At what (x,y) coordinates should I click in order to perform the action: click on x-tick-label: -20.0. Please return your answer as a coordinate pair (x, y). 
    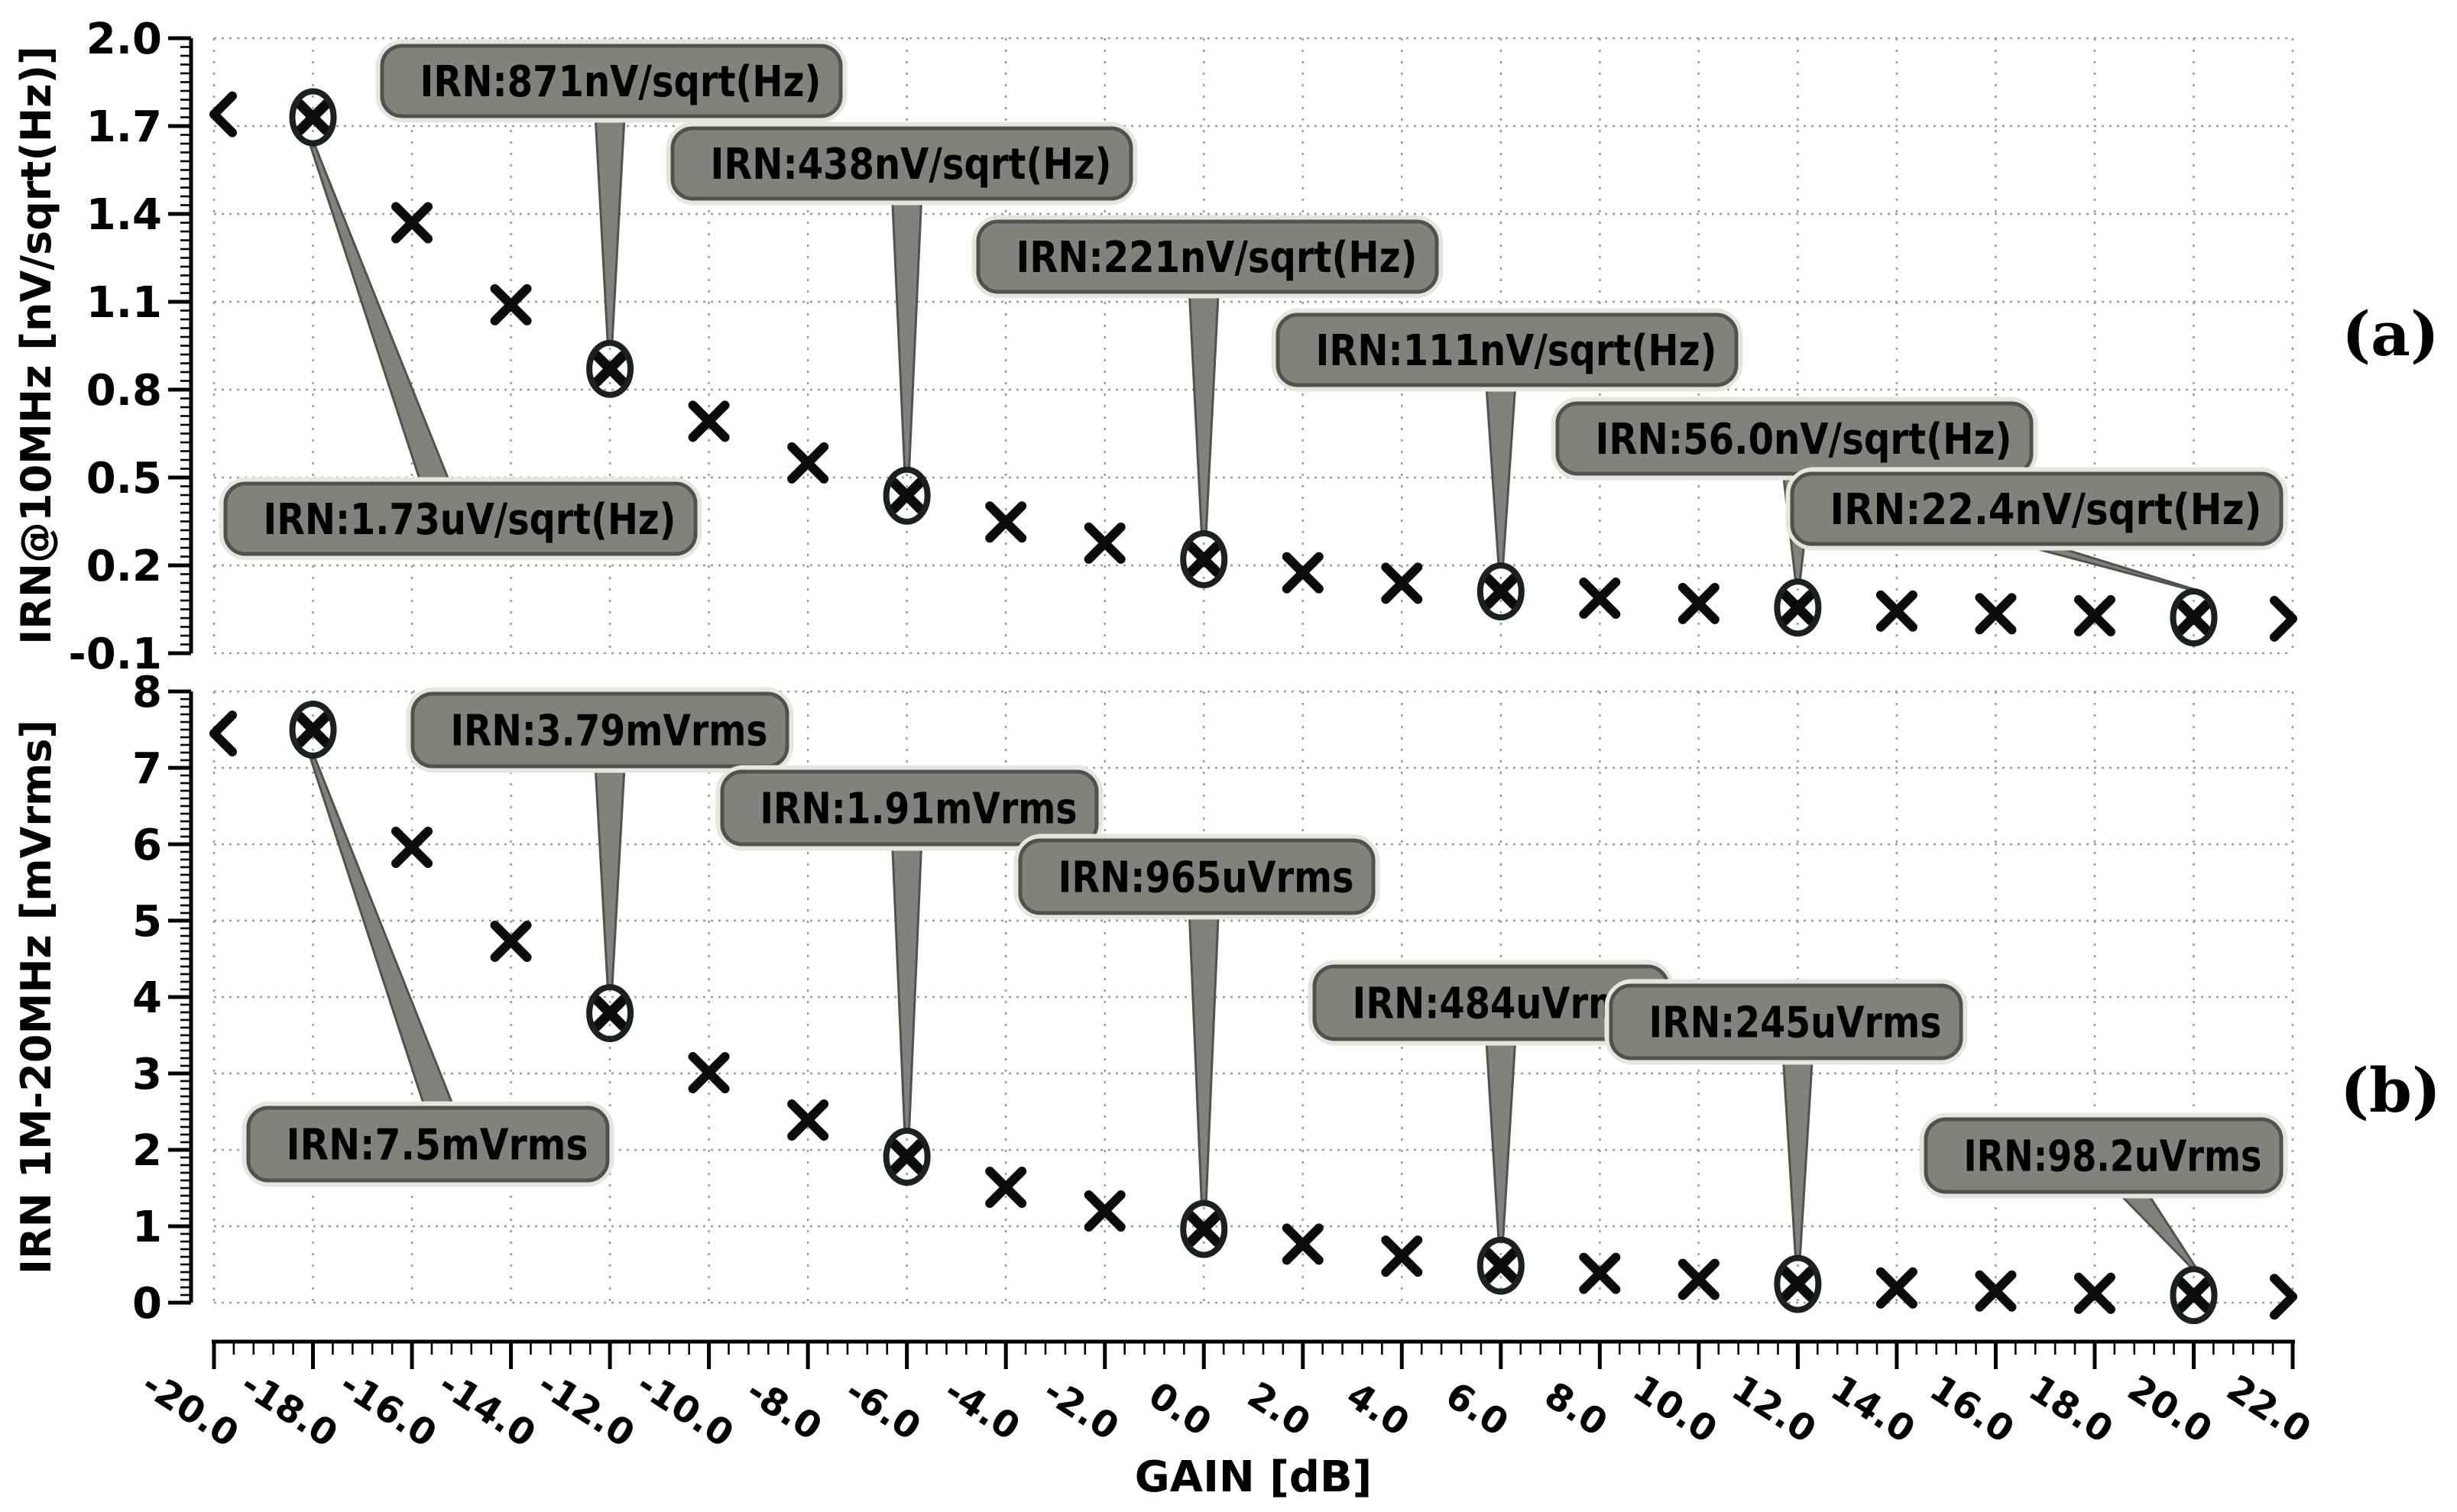
    Looking at the image, I should click on (190, 1409).